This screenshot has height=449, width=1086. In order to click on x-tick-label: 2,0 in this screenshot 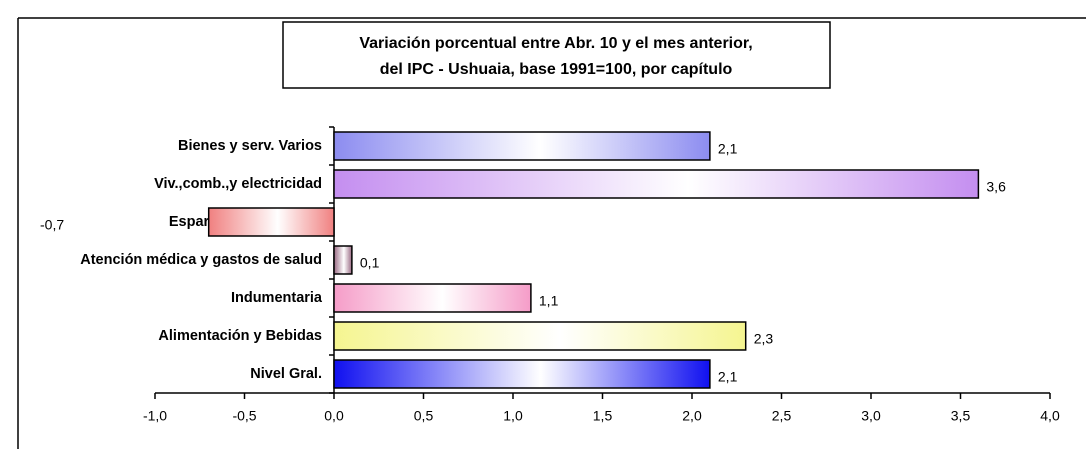, I will do `click(692, 416)`.